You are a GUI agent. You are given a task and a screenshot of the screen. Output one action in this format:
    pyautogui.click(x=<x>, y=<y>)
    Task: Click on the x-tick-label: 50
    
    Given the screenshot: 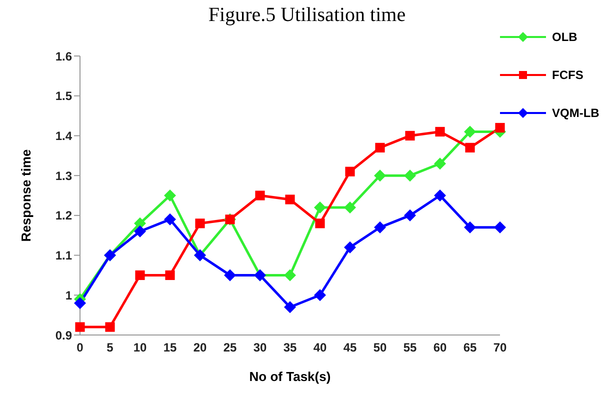 What is the action you would take?
    pyautogui.click(x=380, y=347)
    